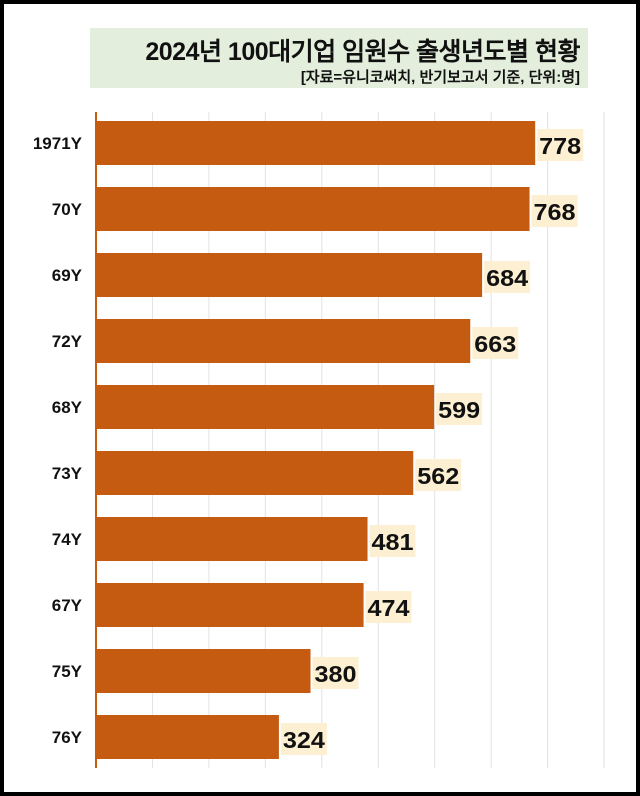 This screenshot has width=640, height=796. I want to click on category-label: 68Y, so click(67, 407).